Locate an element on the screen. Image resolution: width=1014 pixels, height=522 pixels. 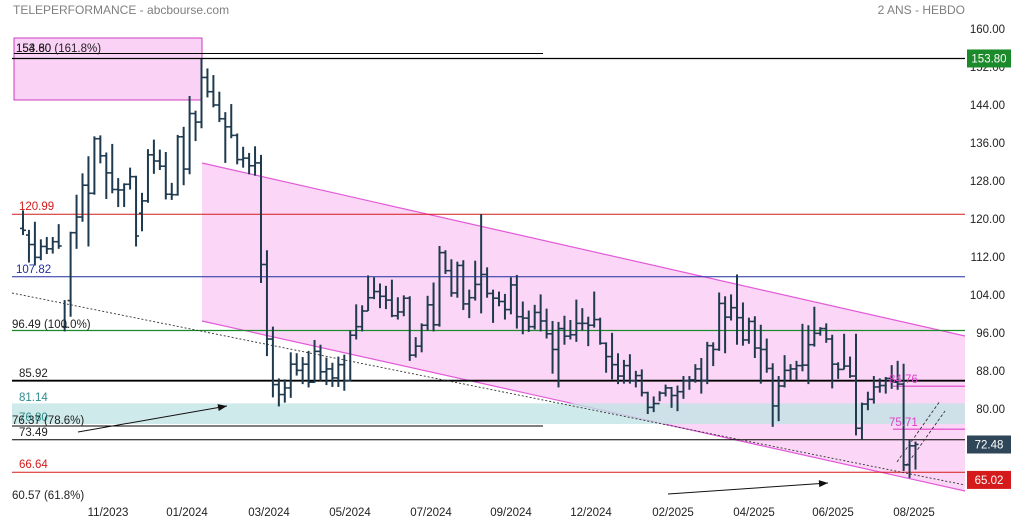
y-axis-tick: 136.00 is located at coordinates (987, 144).